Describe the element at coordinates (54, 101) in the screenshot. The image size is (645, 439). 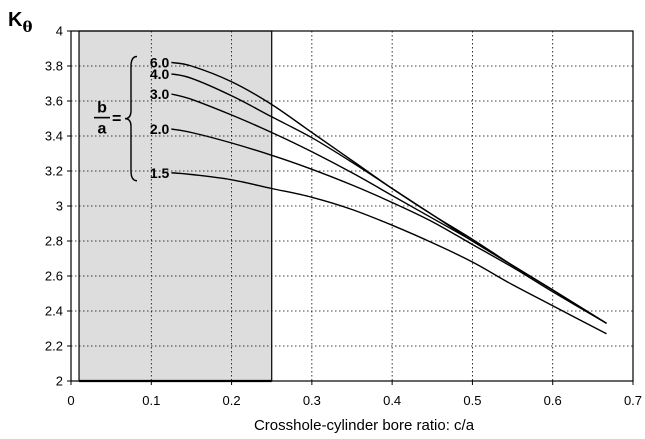
I see `y-tick-label: 3.6` at that location.